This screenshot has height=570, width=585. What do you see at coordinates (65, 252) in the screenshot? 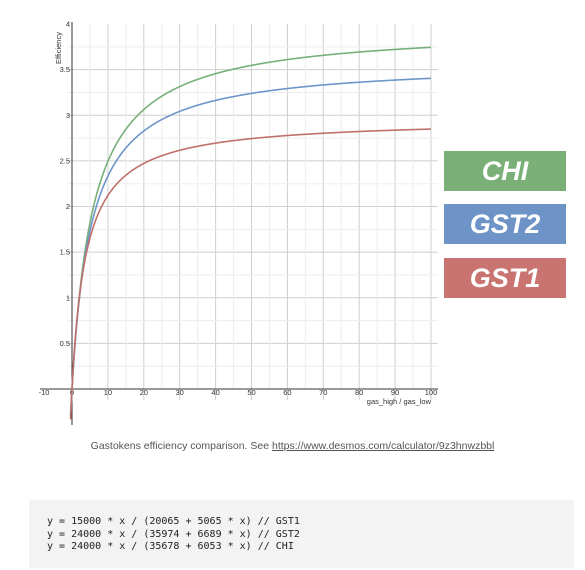
I see `y-tick-label: 1.5` at bounding box center [65, 252].